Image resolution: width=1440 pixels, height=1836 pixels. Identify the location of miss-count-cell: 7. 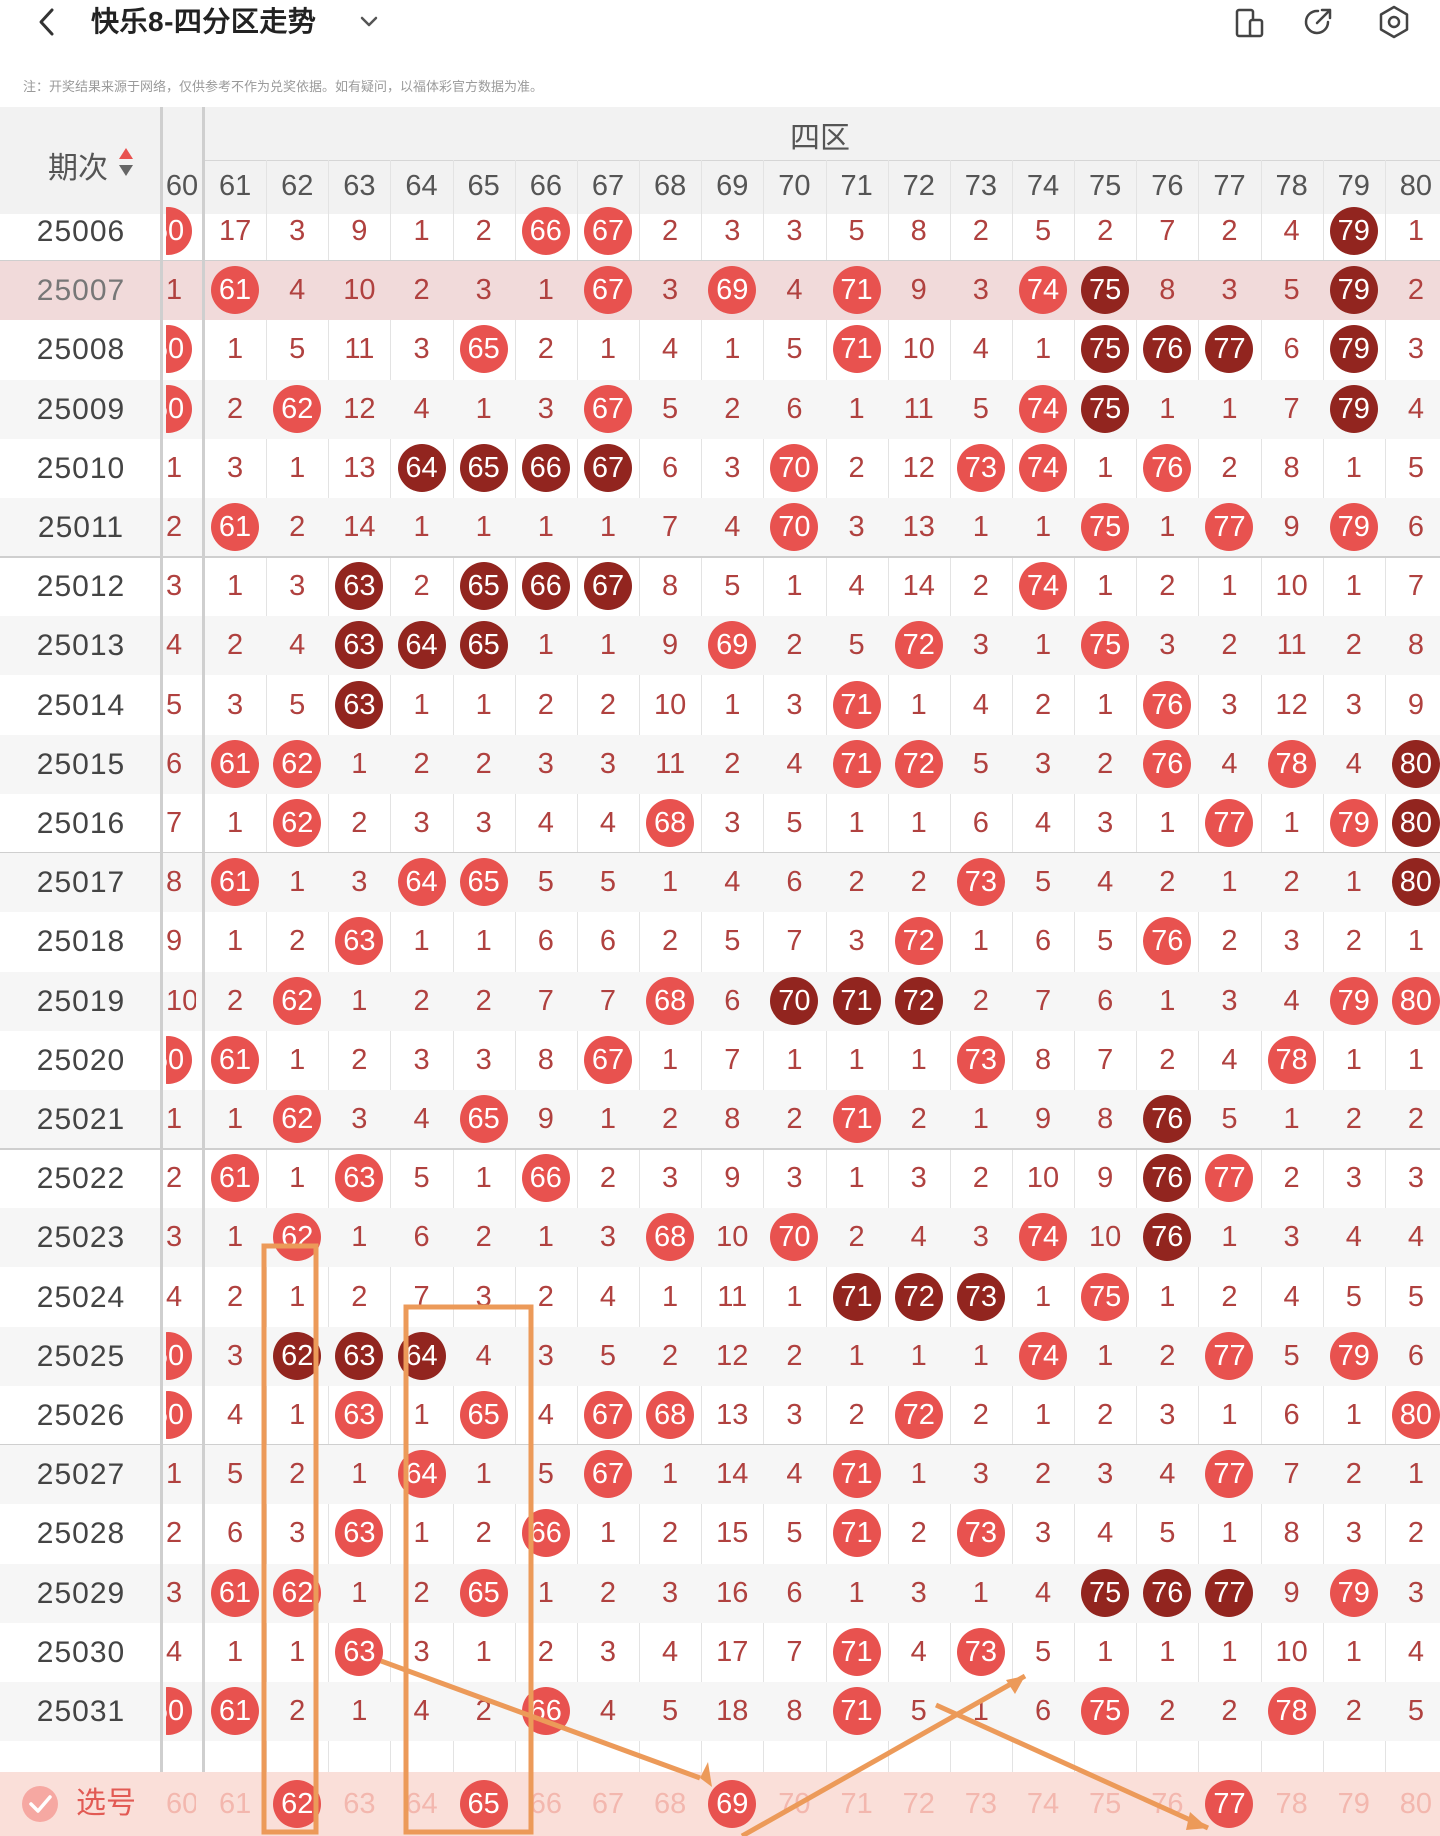
(670, 527).